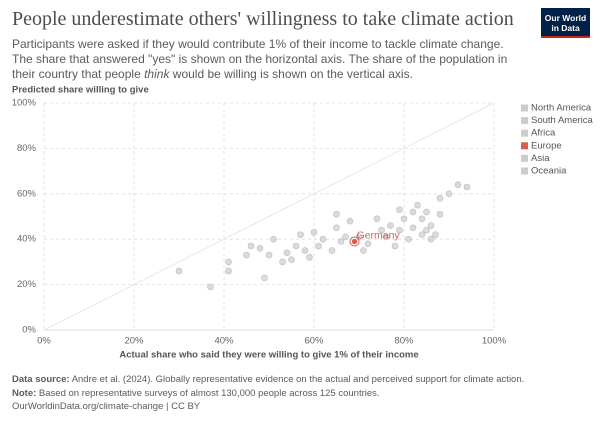 The image size is (600, 424). Describe the element at coordinates (540, 158) in the screenshot. I see `legend-label: Asia` at that location.